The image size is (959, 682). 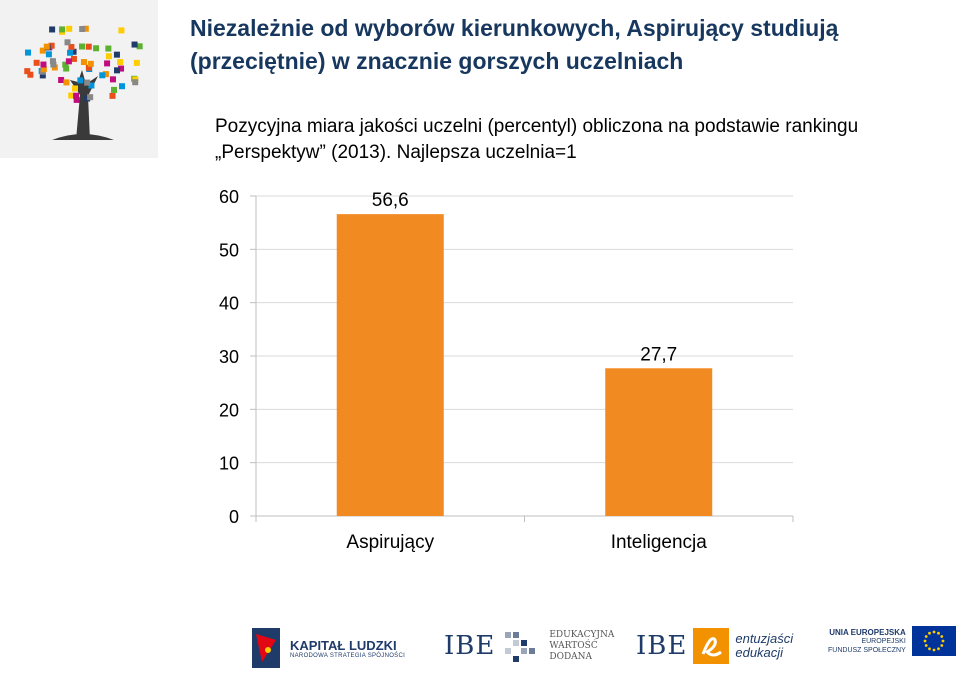 I want to click on bar-value-label: 27,7, so click(x=658, y=354).